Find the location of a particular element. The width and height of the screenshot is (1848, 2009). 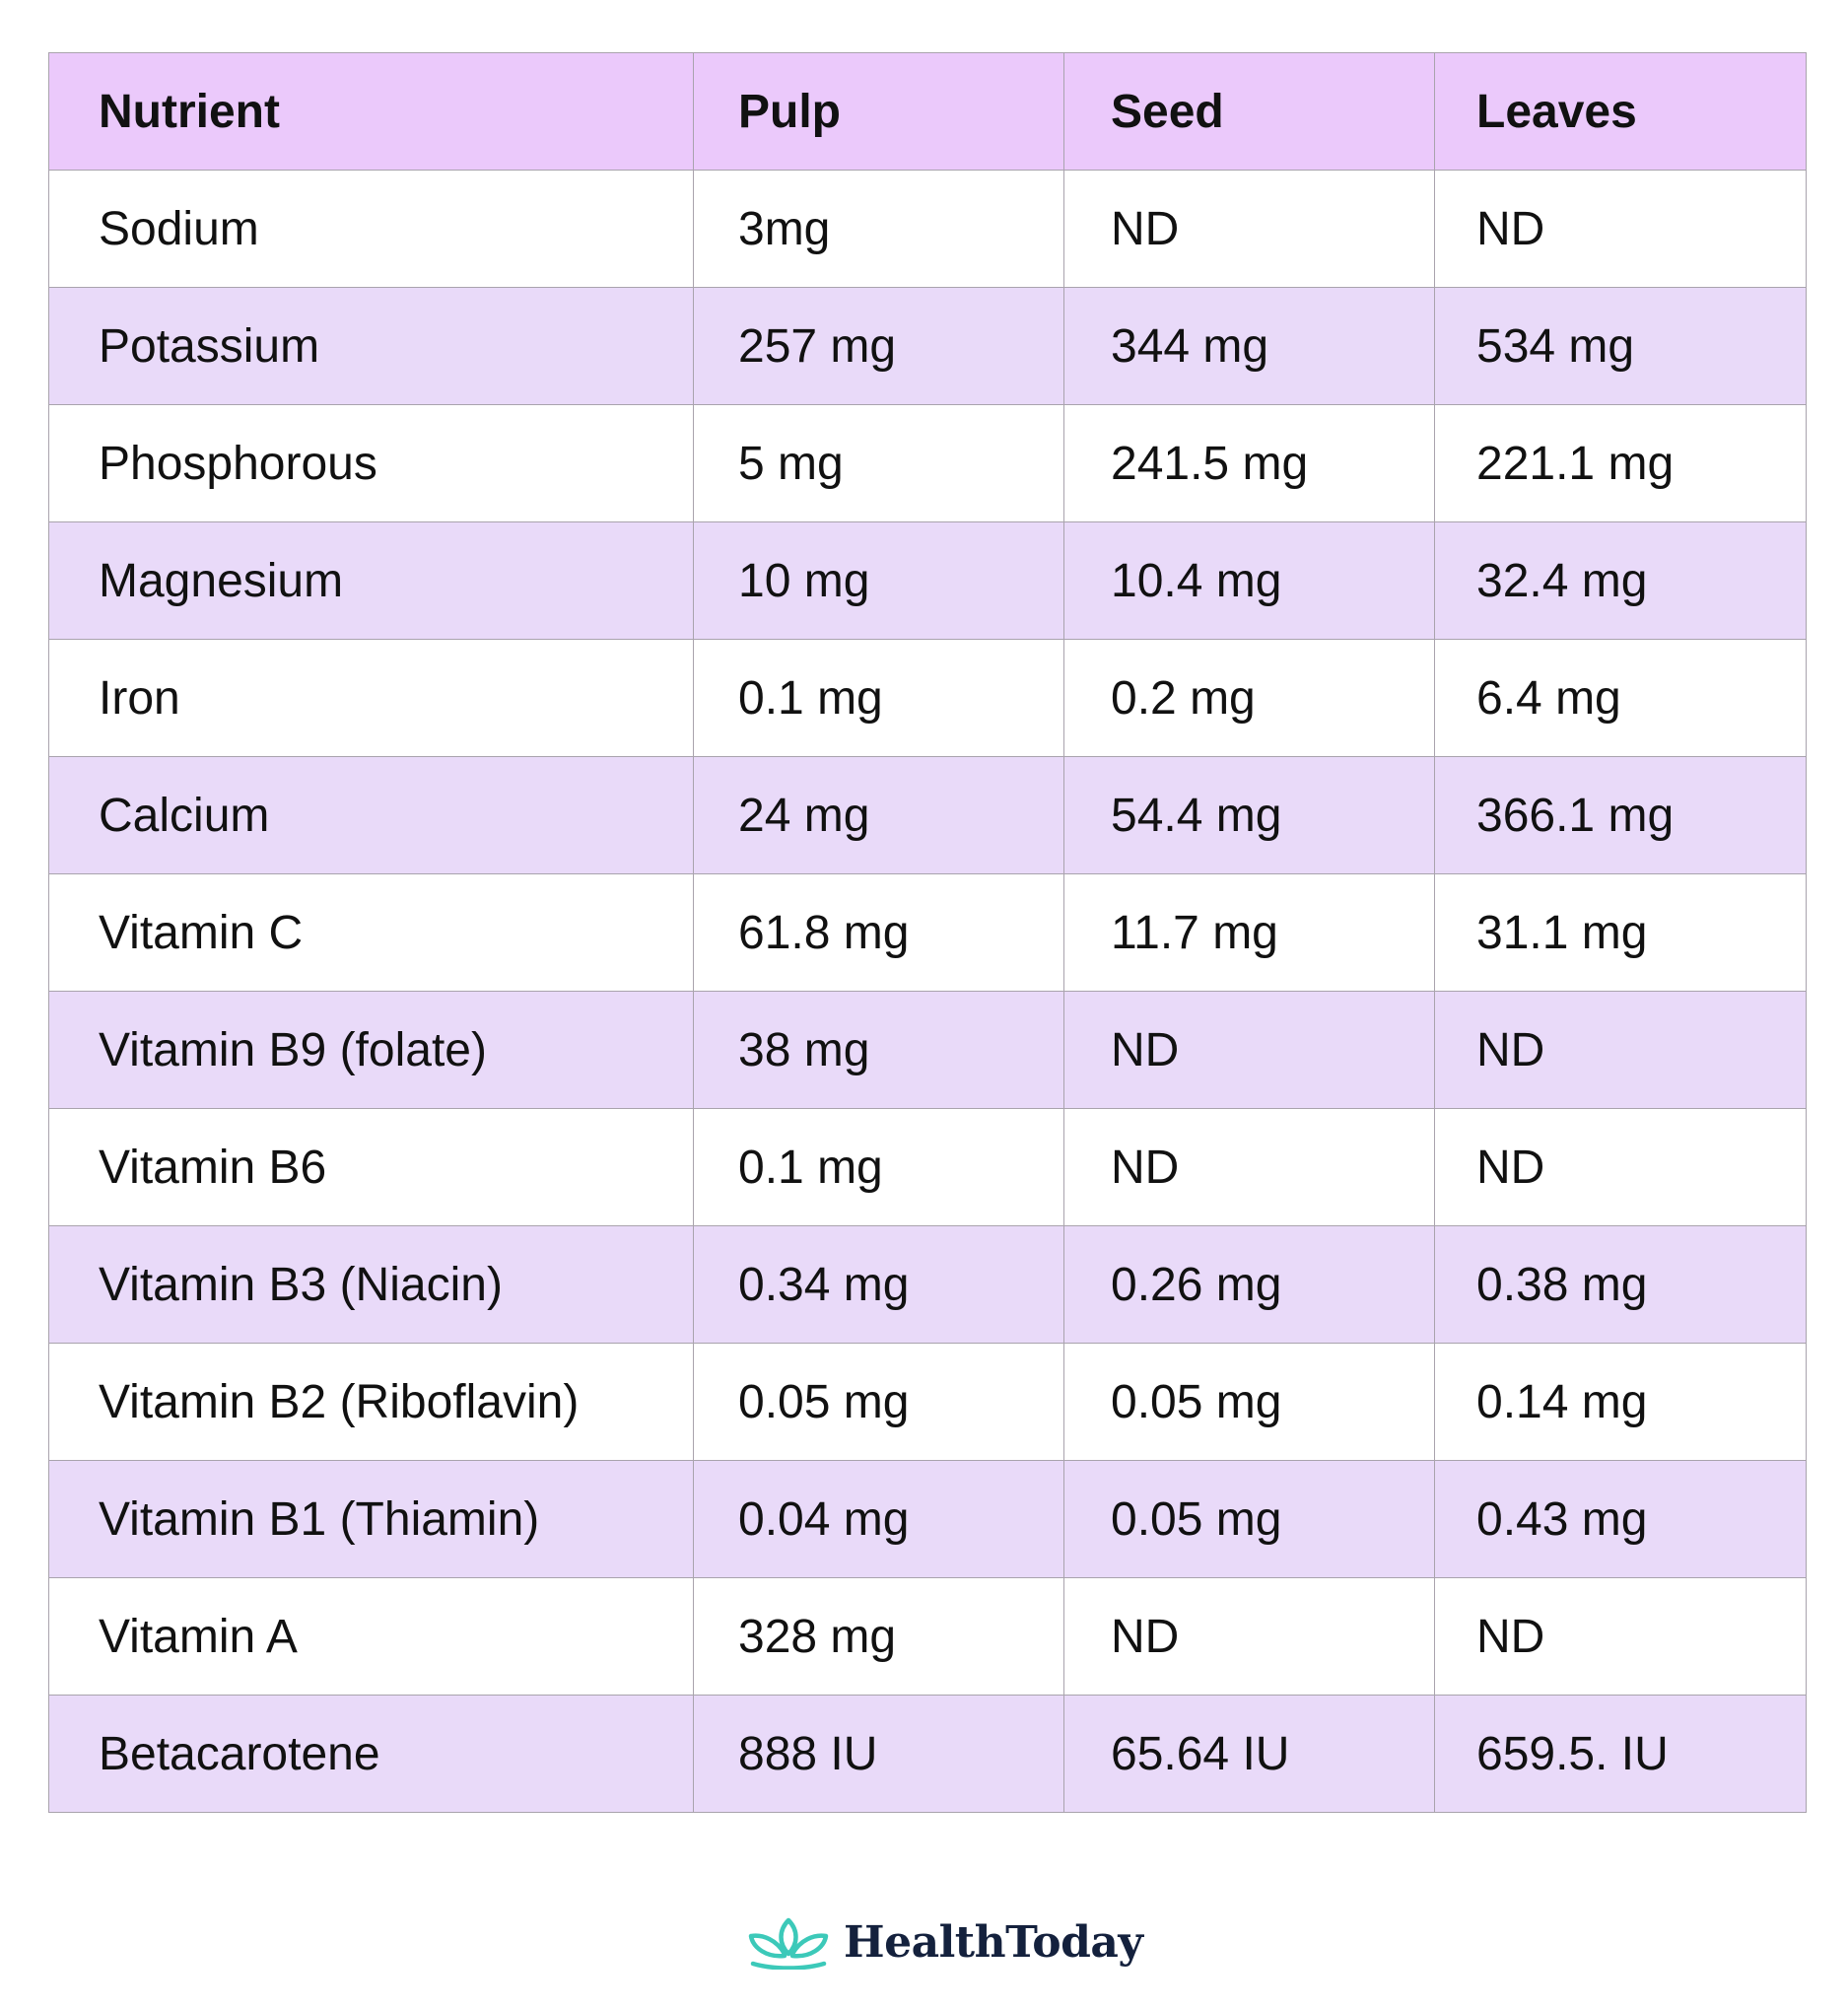

table-row: Magnesium 10 mg 10.4 mg 32.4 mg is located at coordinates (927, 580).